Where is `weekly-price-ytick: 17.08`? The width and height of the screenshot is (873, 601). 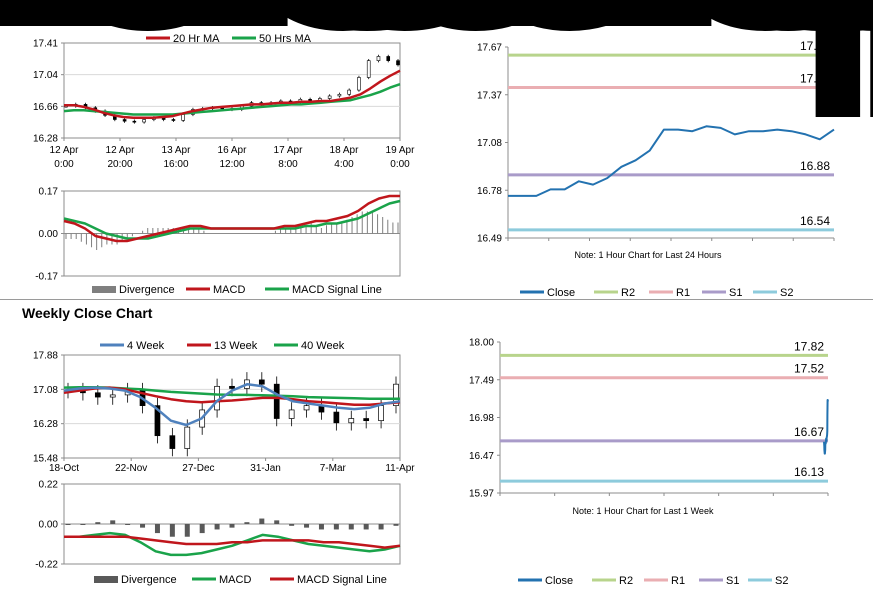 weekly-price-ytick: 17.08 is located at coordinates (45, 390).